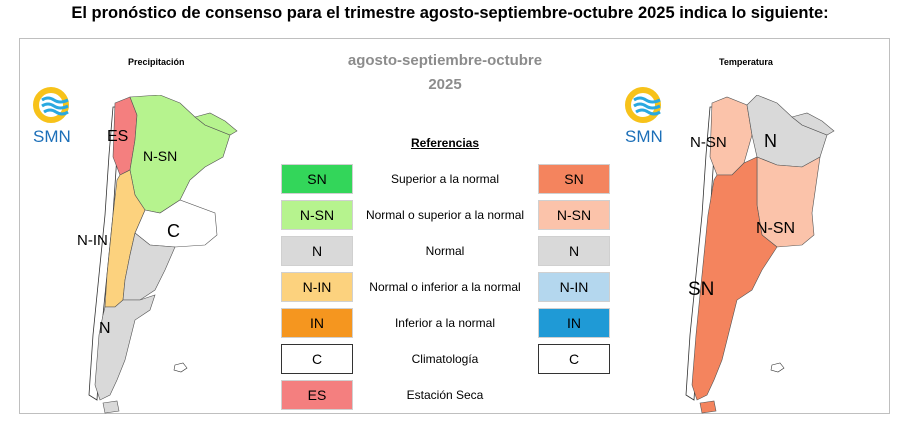 This screenshot has height=422, width=900. I want to click on temp-map: N-SN N N-SN SN, so click(760, 254).